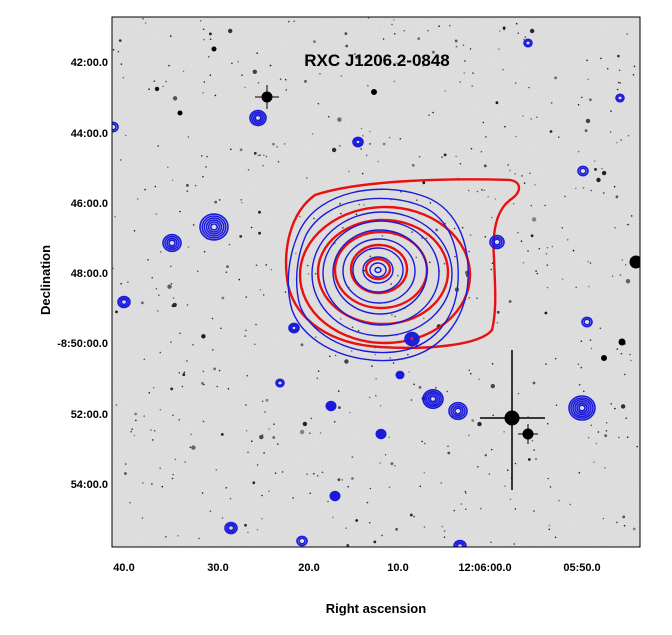  What do you see at coordinates (377, 60) in the screenshot?
I see `plot-title: RXC J1206.2-0848` at bounding box center [377, 60].